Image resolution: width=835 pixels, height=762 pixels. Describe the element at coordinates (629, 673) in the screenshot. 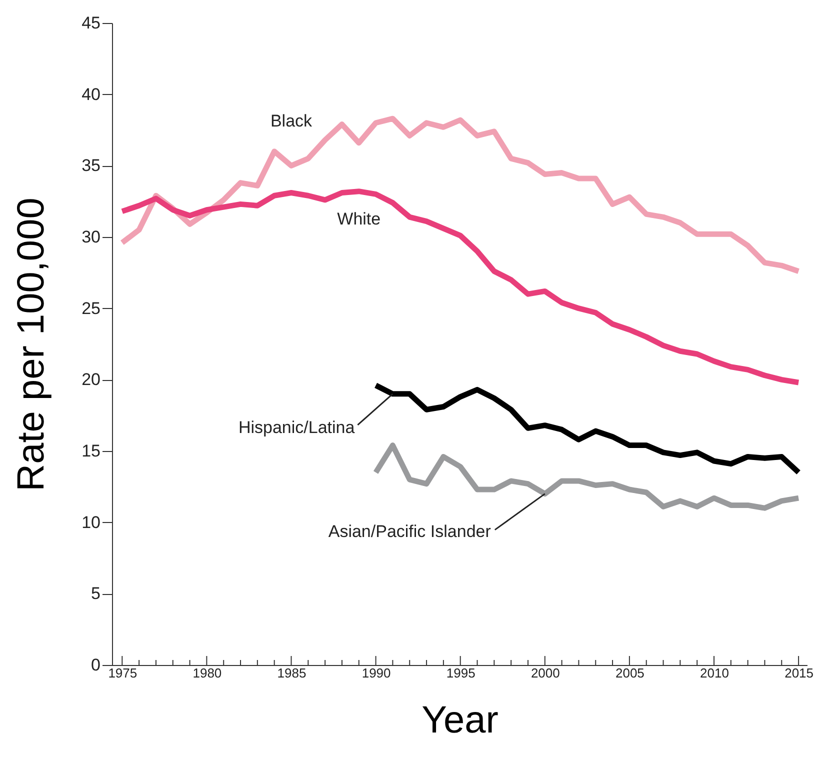

I see `x-tick-label: 2005` at that location.